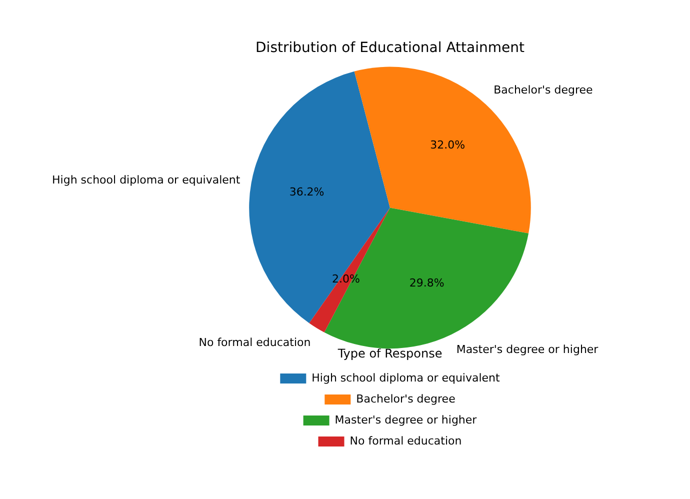 This screenshot has height=499, width=690. What do you see at coordinates (254, 342) in the screenshot?
I see `slice-label: No formal education` at bounding box center [254, 342].